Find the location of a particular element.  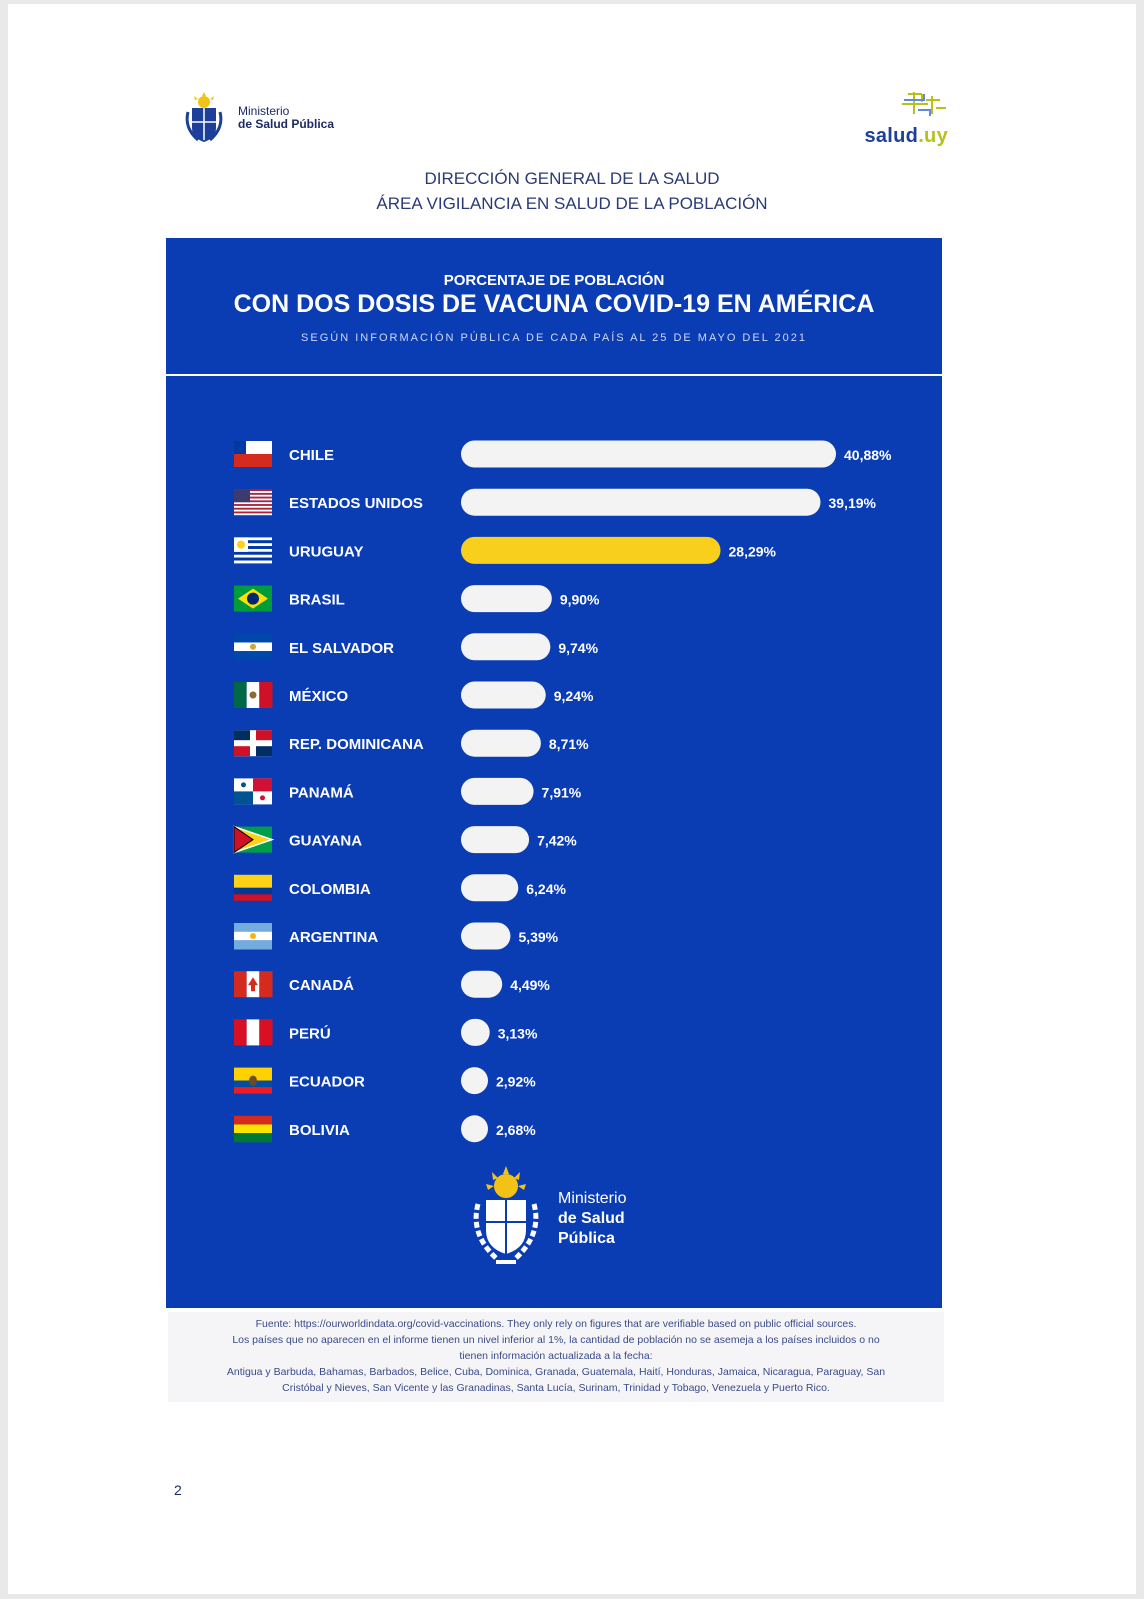

value-label: 7,91% is located at coordinates (562, 792).